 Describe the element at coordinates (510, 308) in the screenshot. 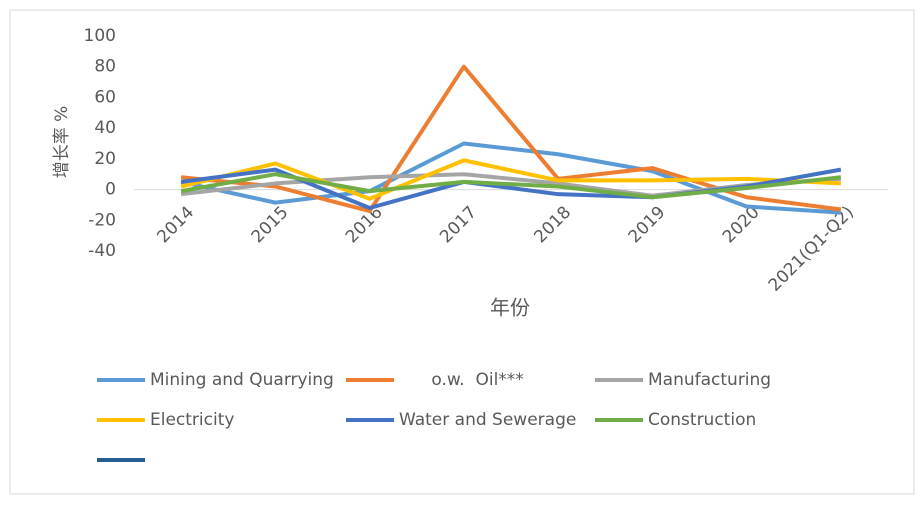

I see `x-axis-title: 年份` at that location.